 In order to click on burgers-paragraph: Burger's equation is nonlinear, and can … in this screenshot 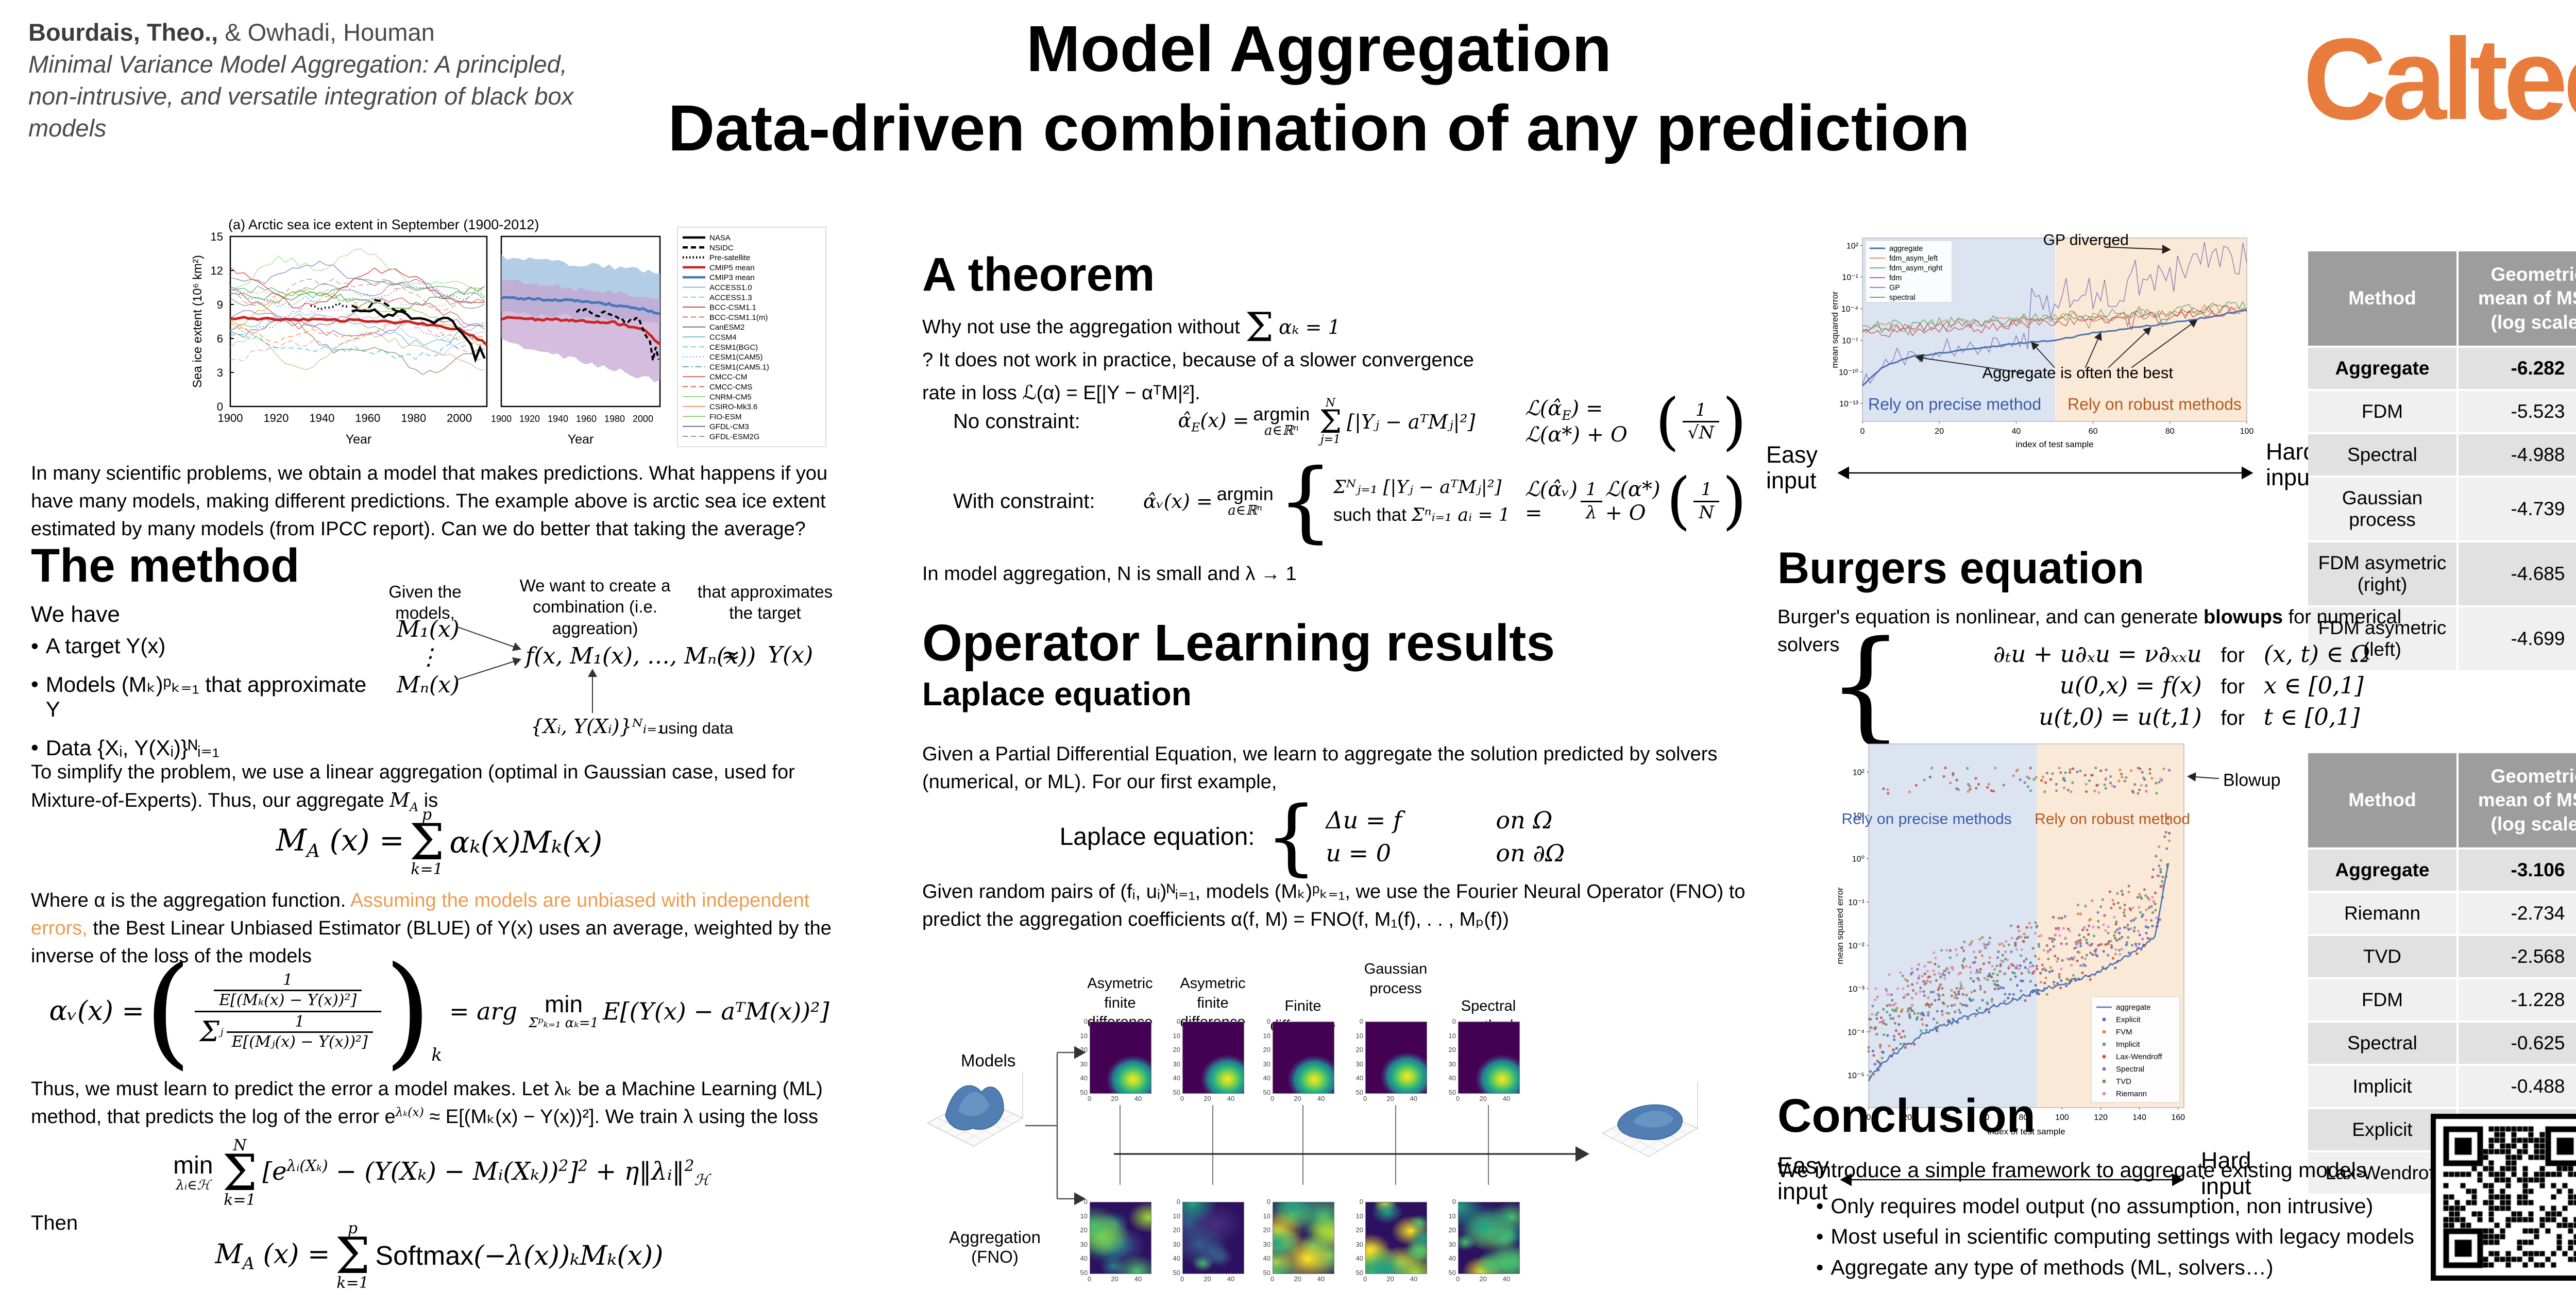, I will do `click(2112, 631)`.